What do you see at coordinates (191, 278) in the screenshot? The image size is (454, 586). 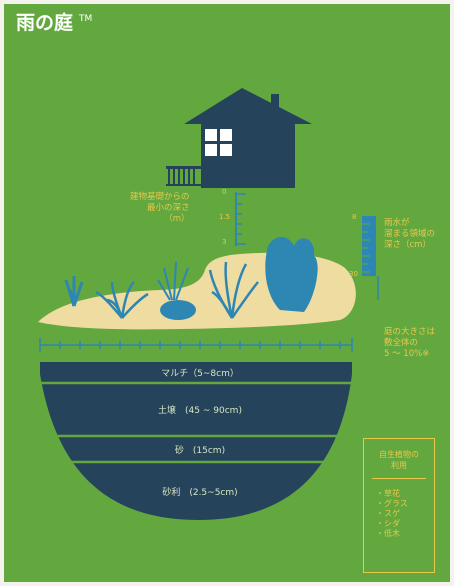 I see `plants` at bounding box center [191, 278].